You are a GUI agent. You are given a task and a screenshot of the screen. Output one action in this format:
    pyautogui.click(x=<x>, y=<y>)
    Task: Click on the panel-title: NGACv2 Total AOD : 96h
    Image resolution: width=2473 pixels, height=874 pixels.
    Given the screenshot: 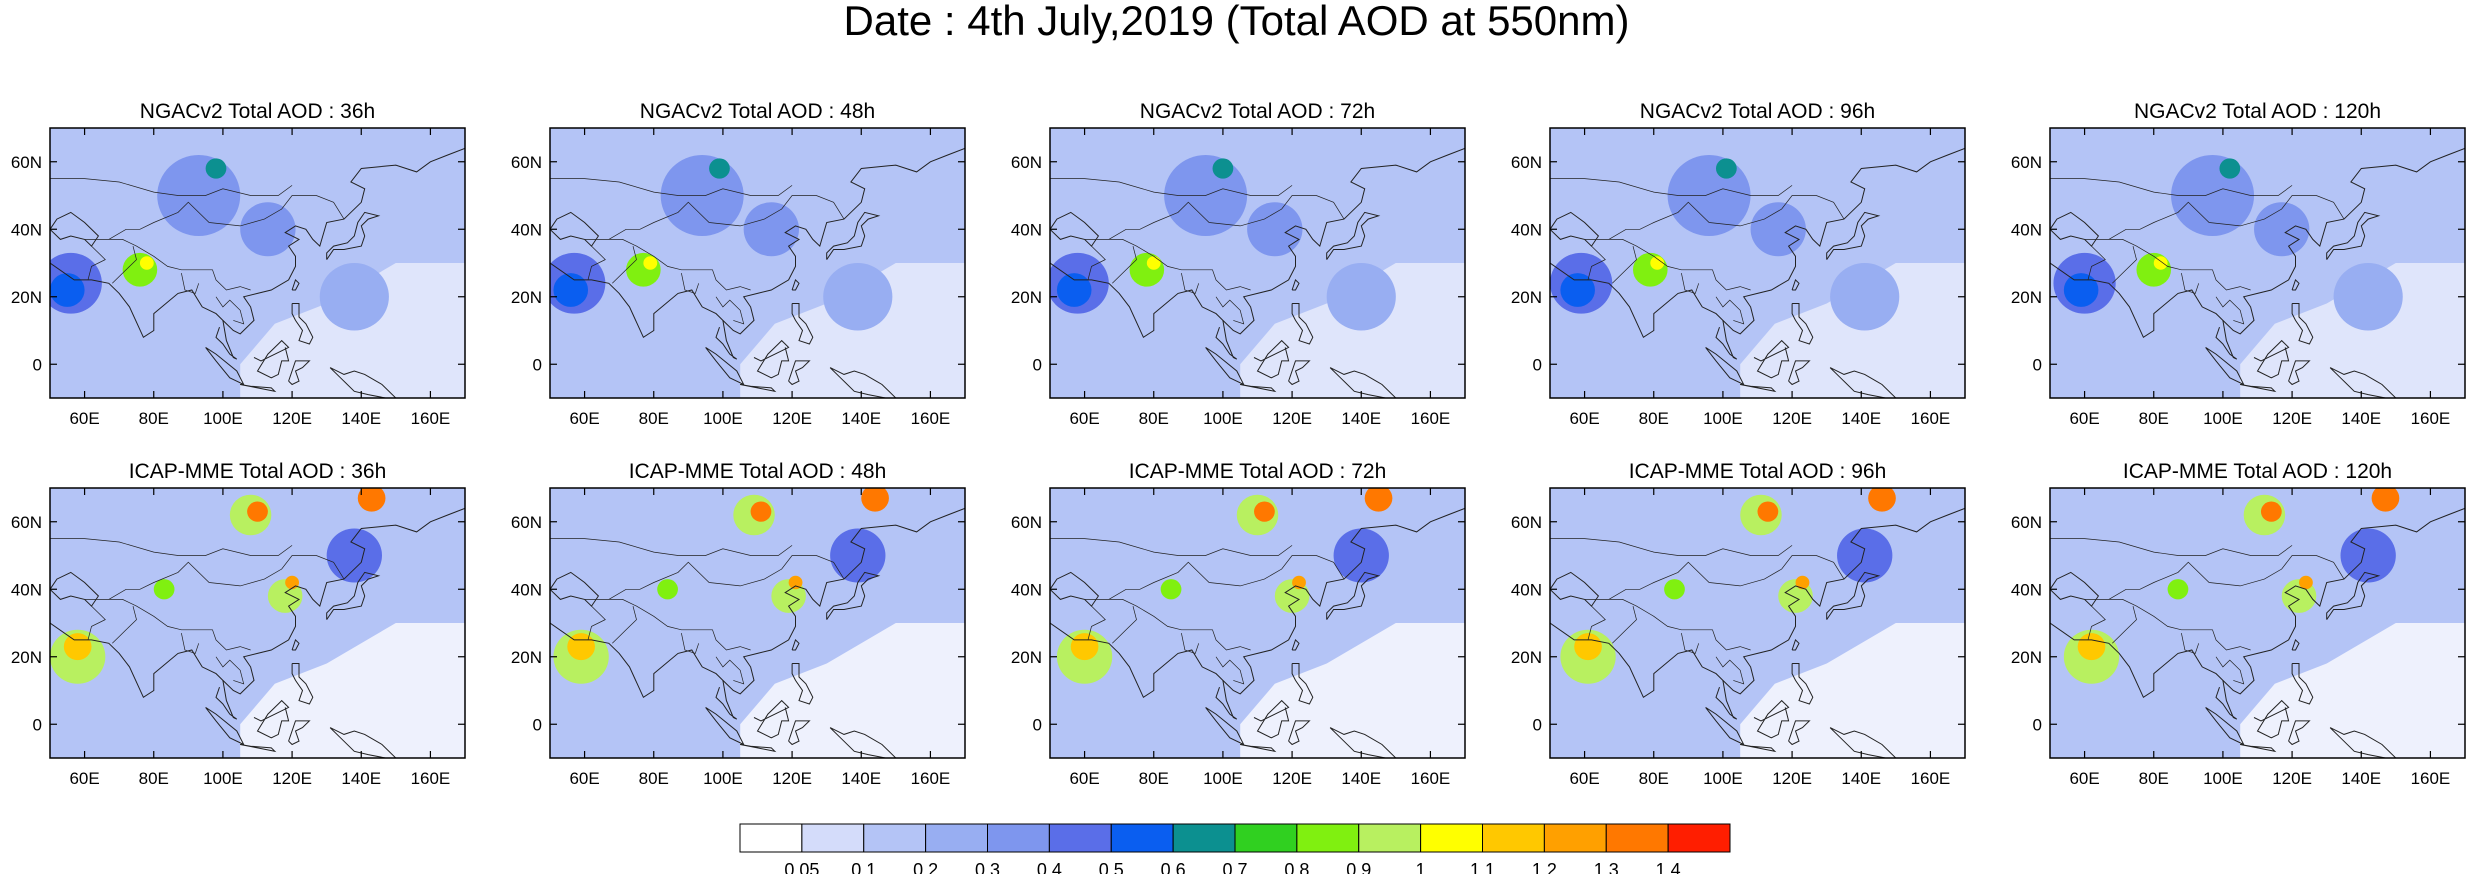 What is the action you would take?
    pyautogui.click(x=1757, y=111)
    